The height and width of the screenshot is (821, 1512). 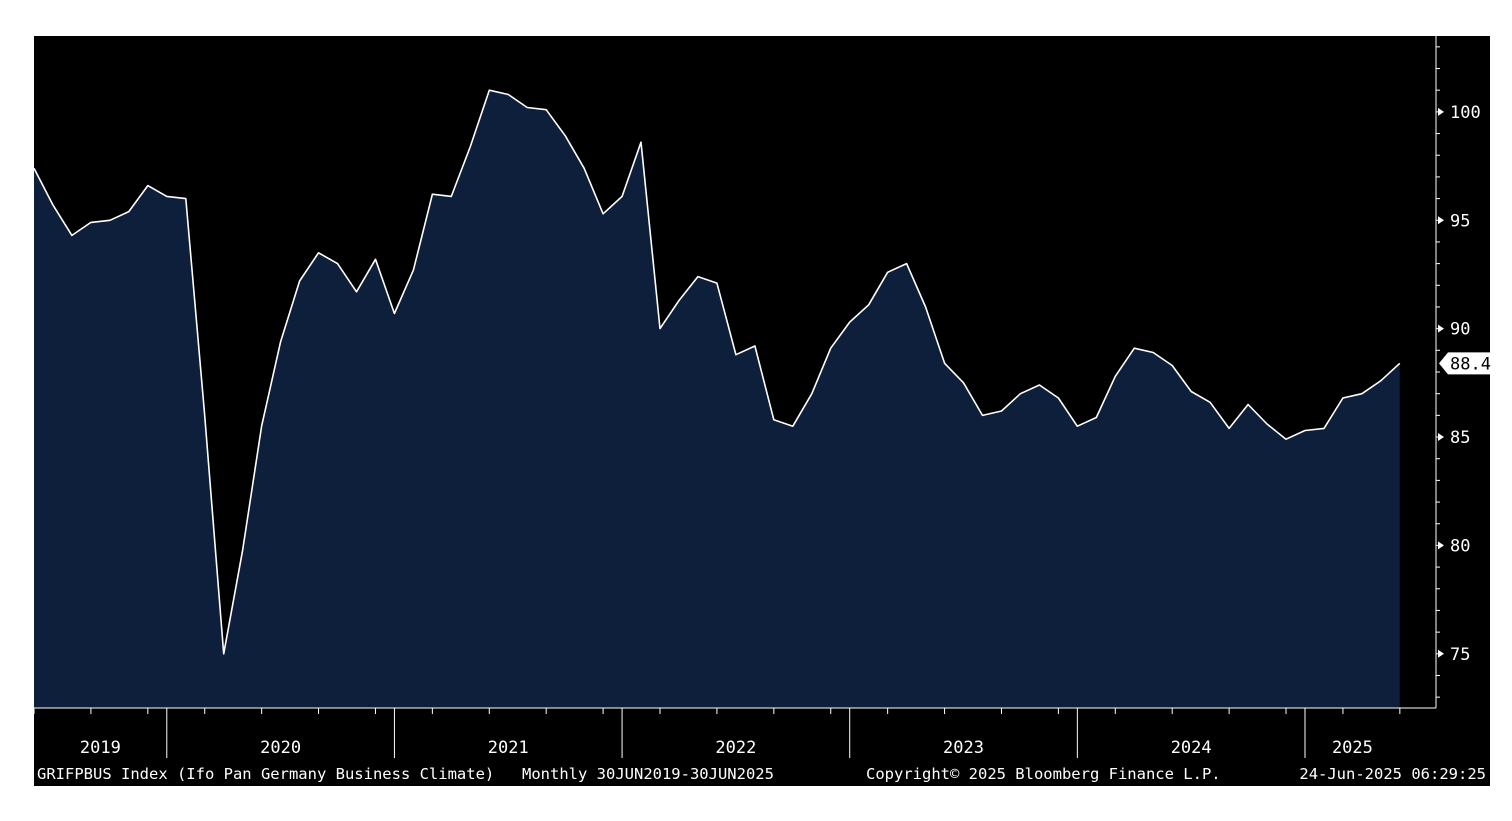 What do you see at coordinates (1460, 546) in the screenshot?
I see `y-tick-label: 80` at bounding box center [1460, 546].